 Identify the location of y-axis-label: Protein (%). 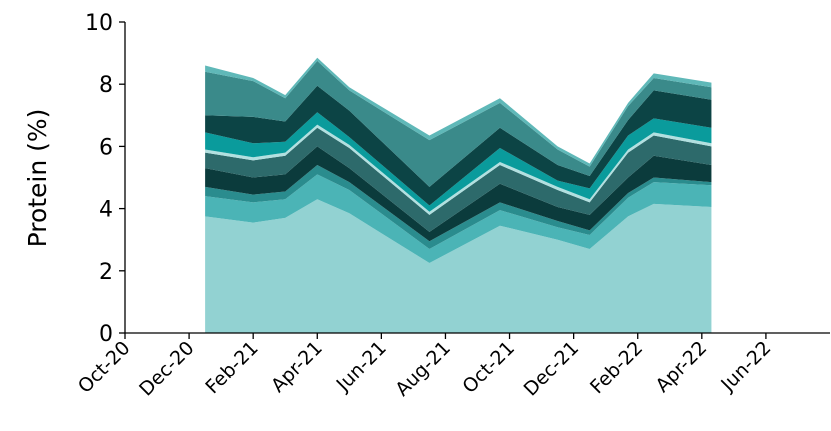
(37, 178).